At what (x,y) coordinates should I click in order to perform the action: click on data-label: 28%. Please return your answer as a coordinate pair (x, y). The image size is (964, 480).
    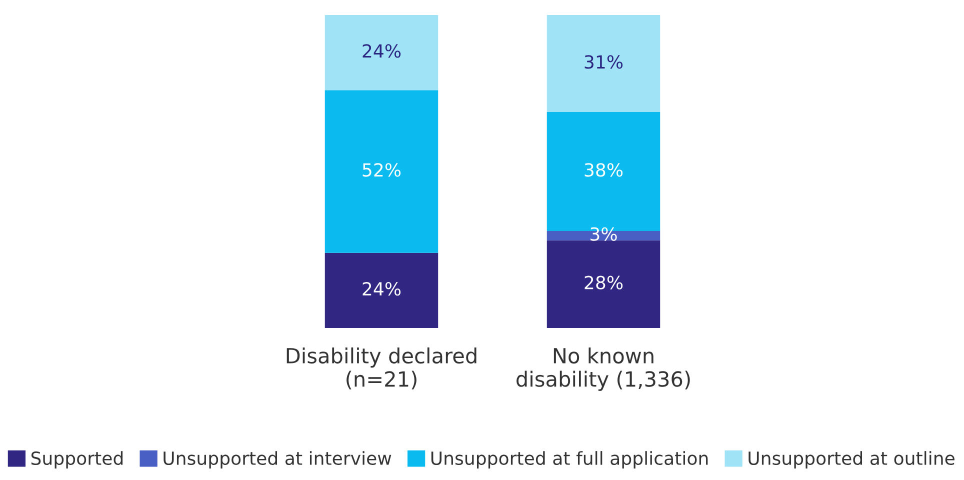
    Looking at the image, I should click on (603, 283).